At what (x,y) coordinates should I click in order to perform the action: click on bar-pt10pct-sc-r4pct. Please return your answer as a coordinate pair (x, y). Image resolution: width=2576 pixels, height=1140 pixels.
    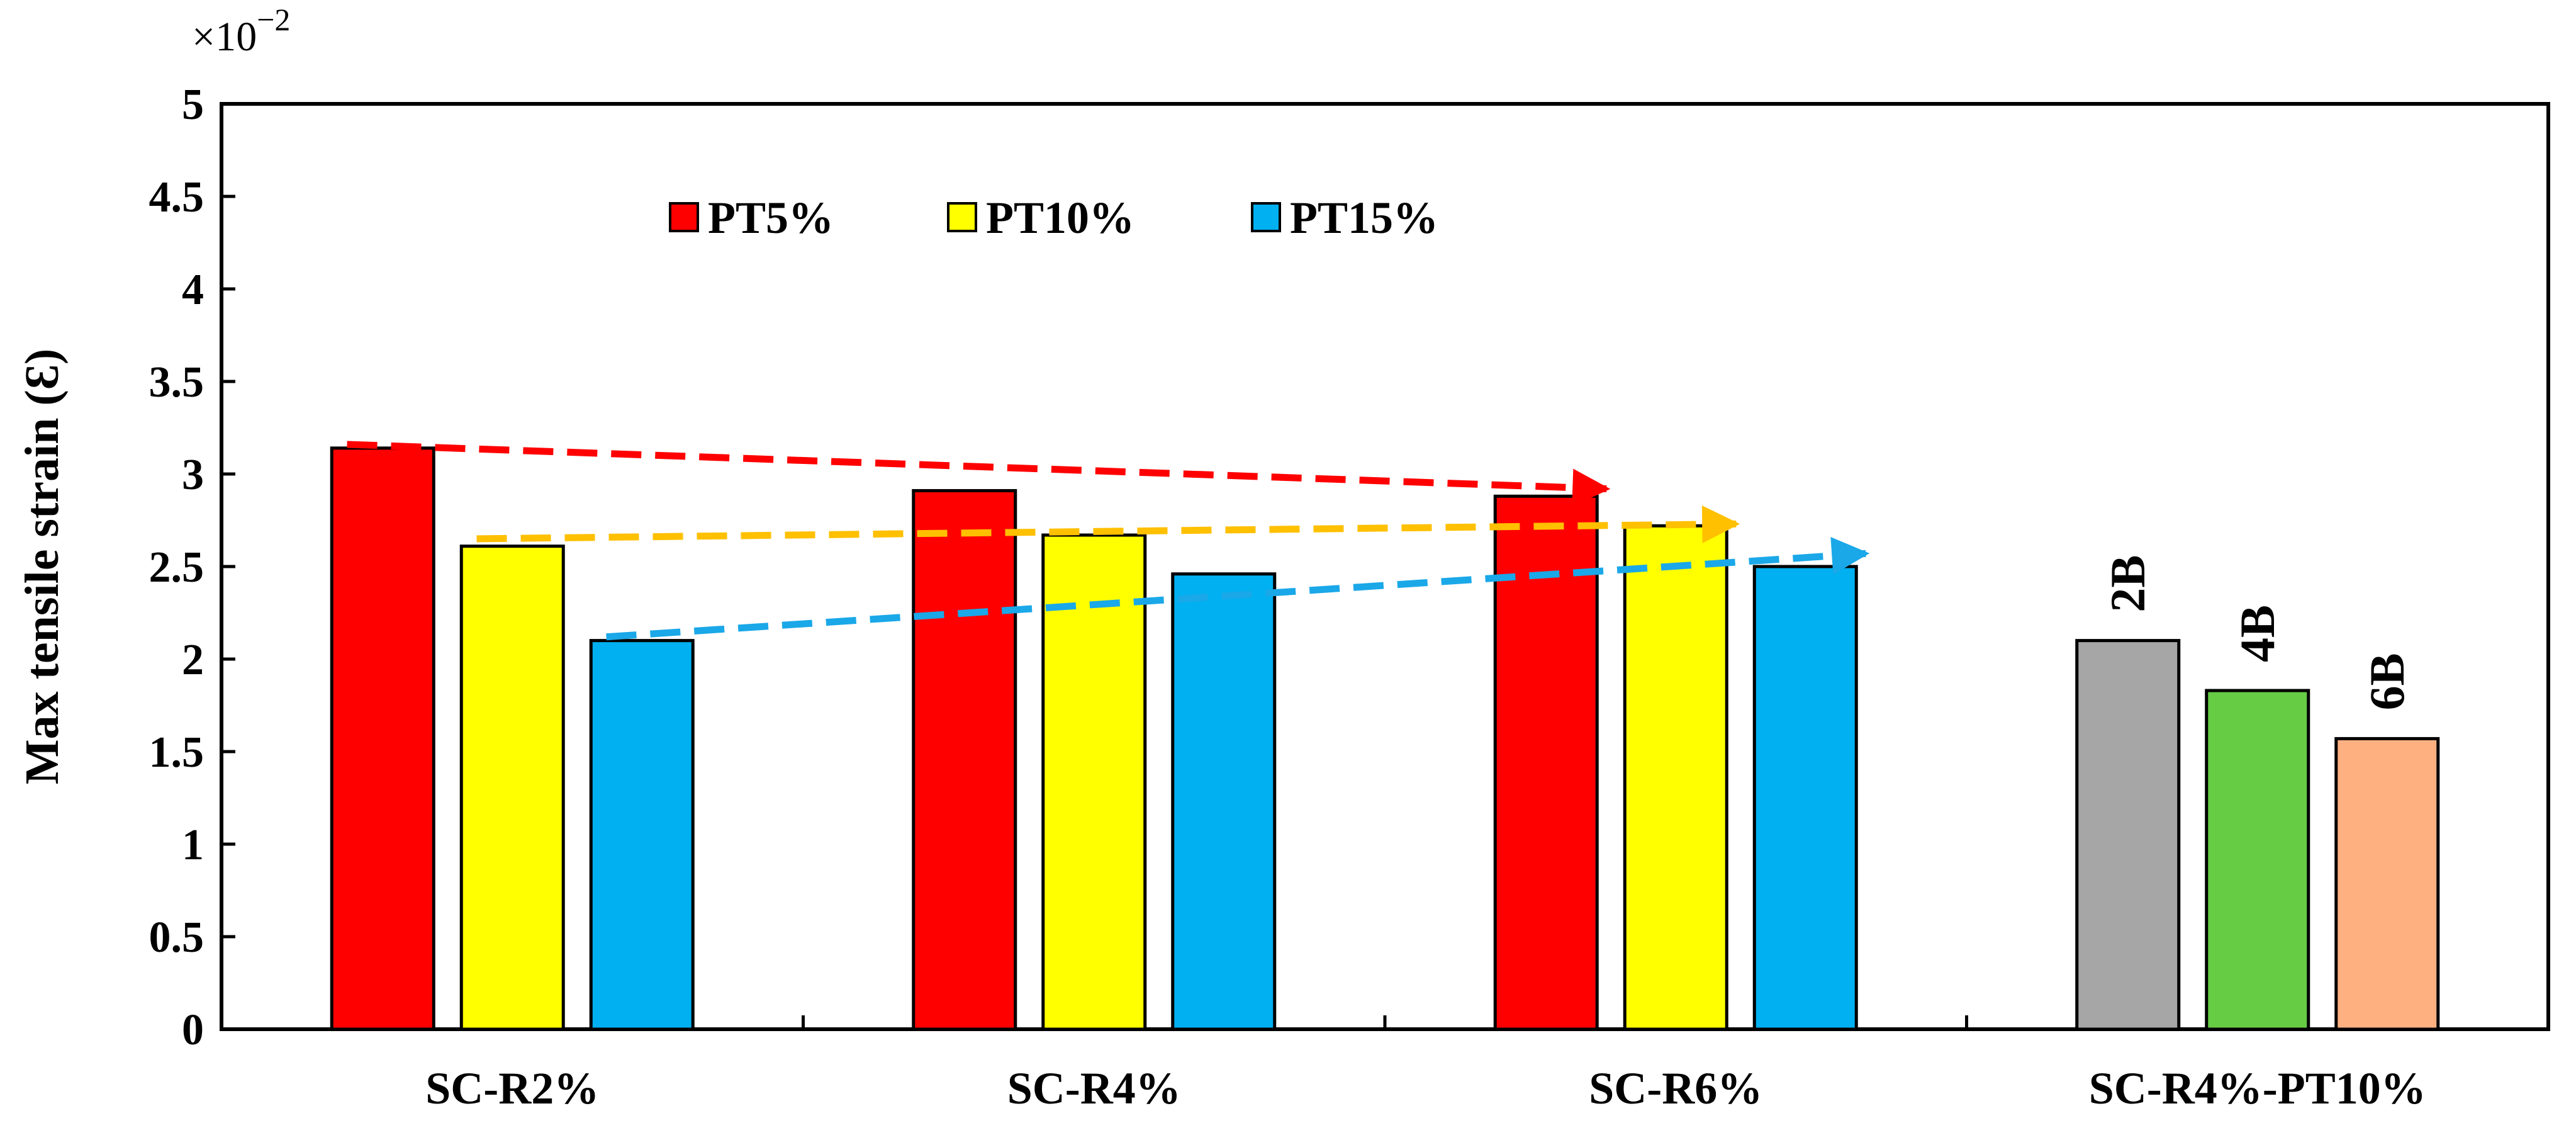
    Looking at the image, I should click on (1094, 782).